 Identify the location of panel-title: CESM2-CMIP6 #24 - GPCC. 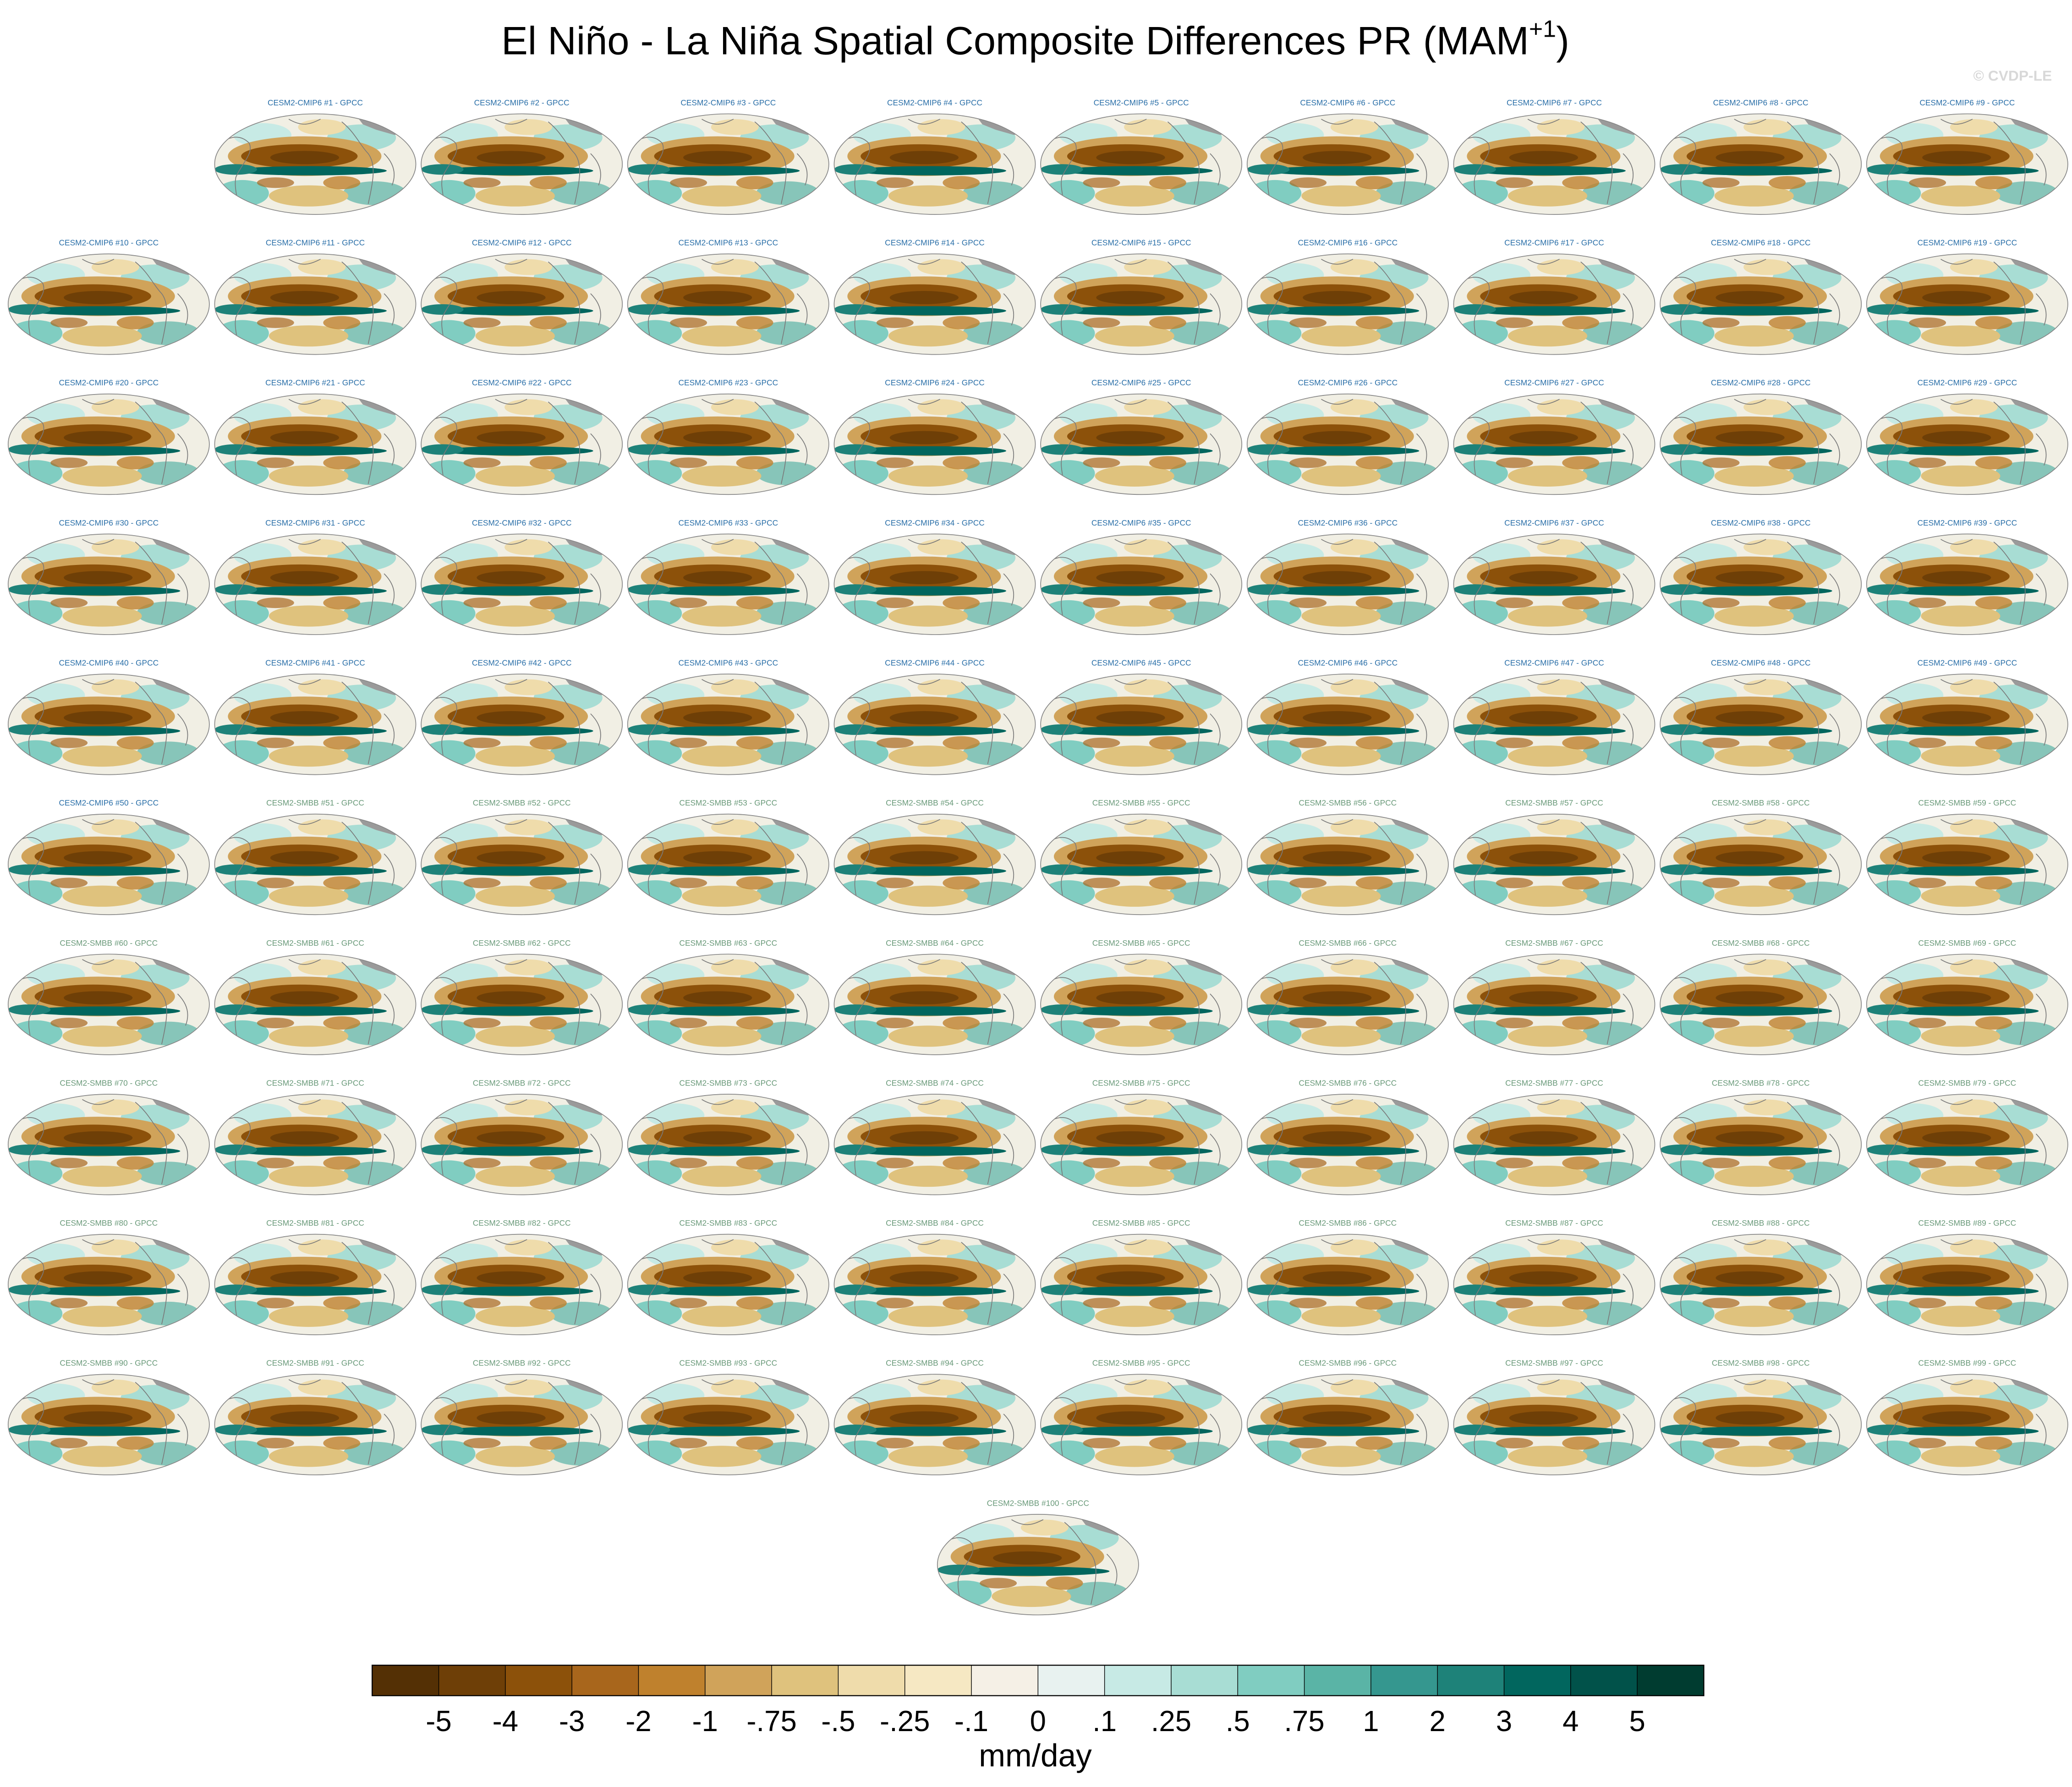
(935, 382).